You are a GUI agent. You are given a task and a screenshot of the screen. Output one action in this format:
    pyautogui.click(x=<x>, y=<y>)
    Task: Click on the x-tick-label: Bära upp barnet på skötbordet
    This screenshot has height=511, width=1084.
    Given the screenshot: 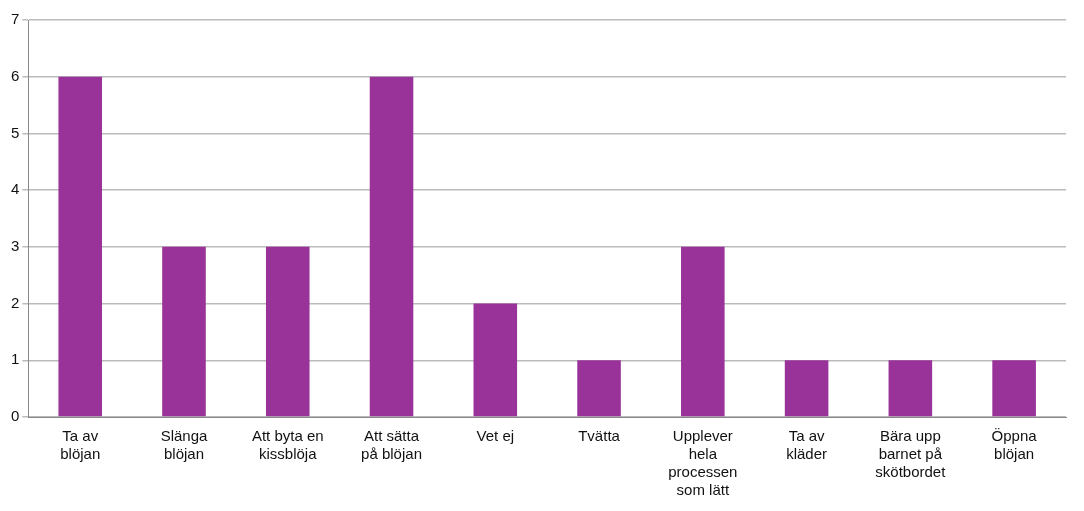 What is the action you would take?
    pyautogui.click(x=911, y=454)
    